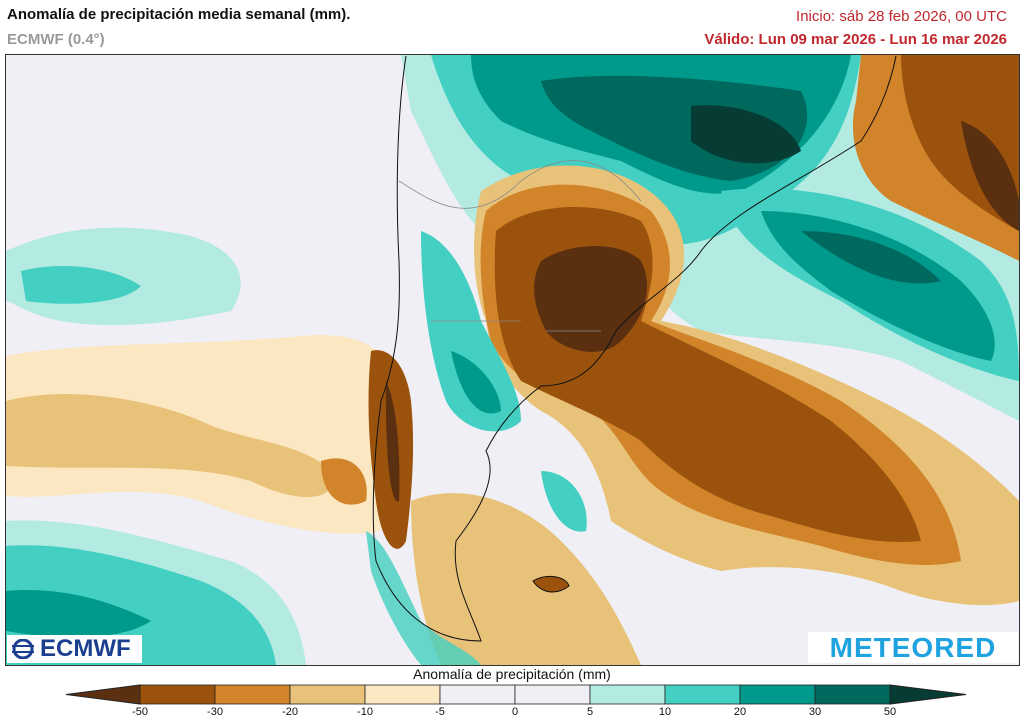 Image resolution: width=1024 pixels, height=720 pixels. What do you see at coordinates (878, 286) in the screenshot?
I see `teal-region-atlantic-strong` at bounding box center [878, 286].